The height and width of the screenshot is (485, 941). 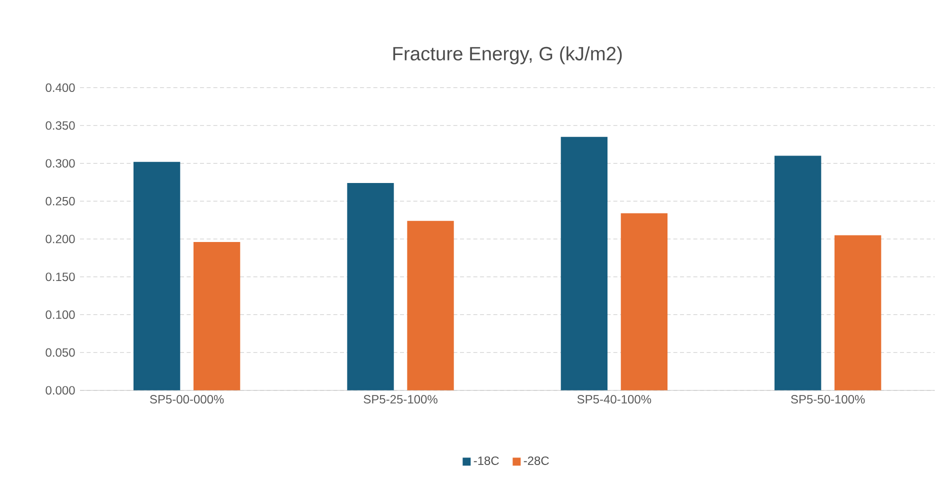 I want to click on y-tick-label: 0.400, so click(x=60, y=87).